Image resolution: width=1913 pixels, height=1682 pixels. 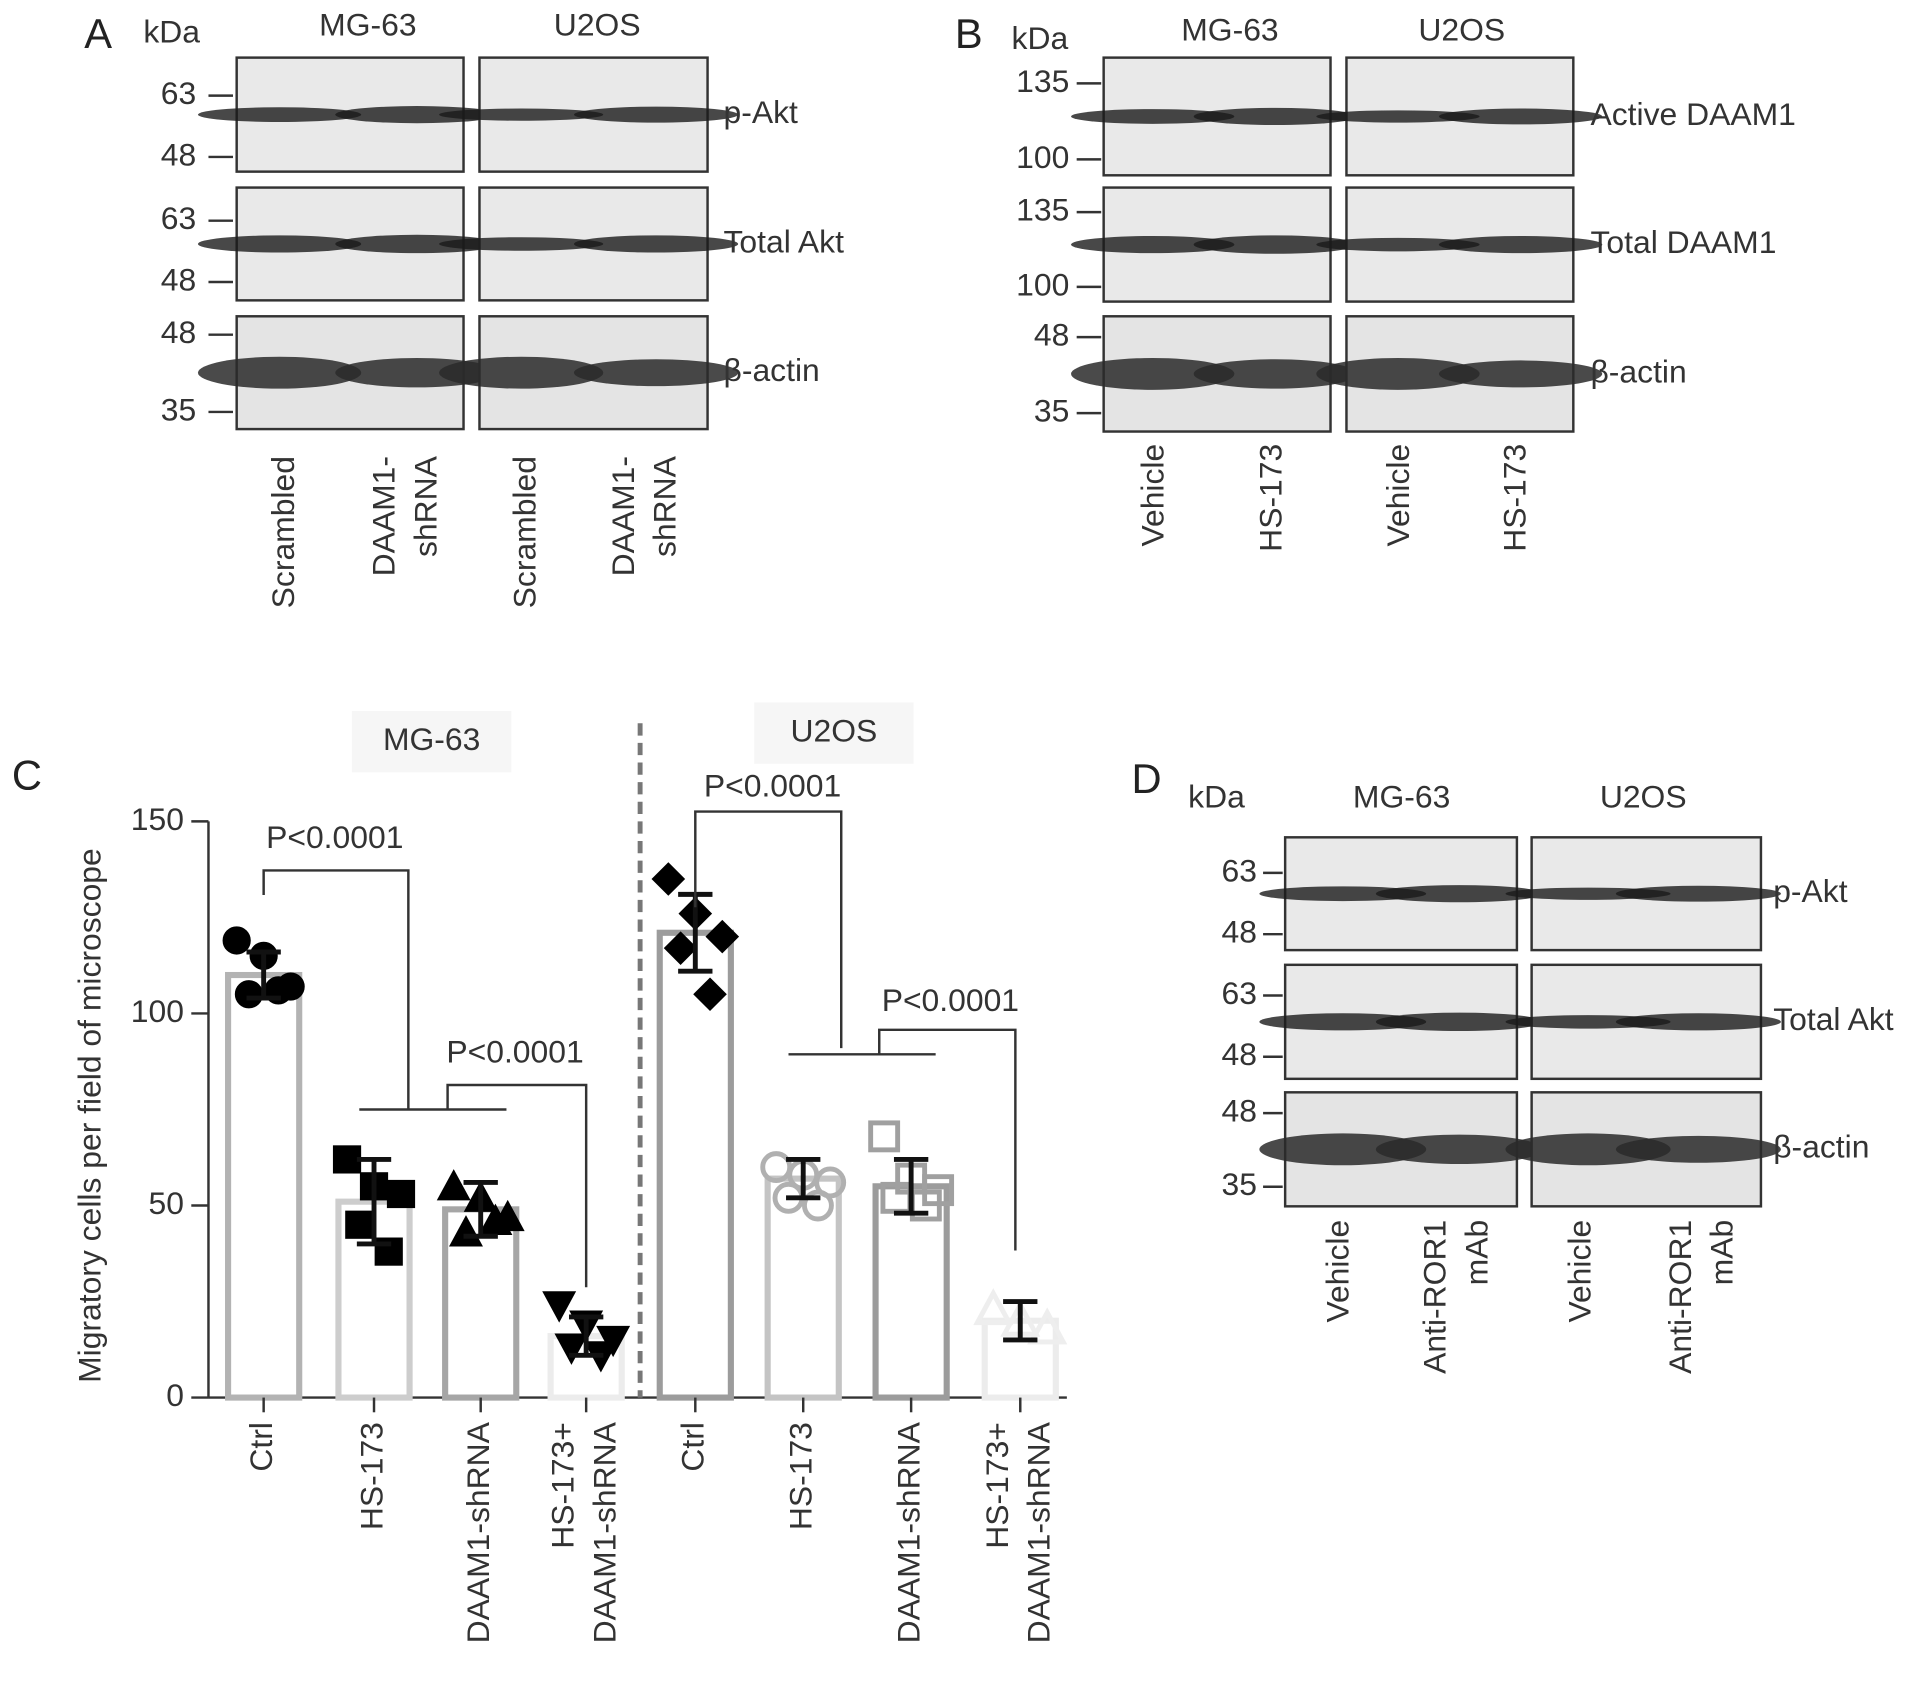 I want to click on y-tick-label: 150, so click(x=157, y=819).